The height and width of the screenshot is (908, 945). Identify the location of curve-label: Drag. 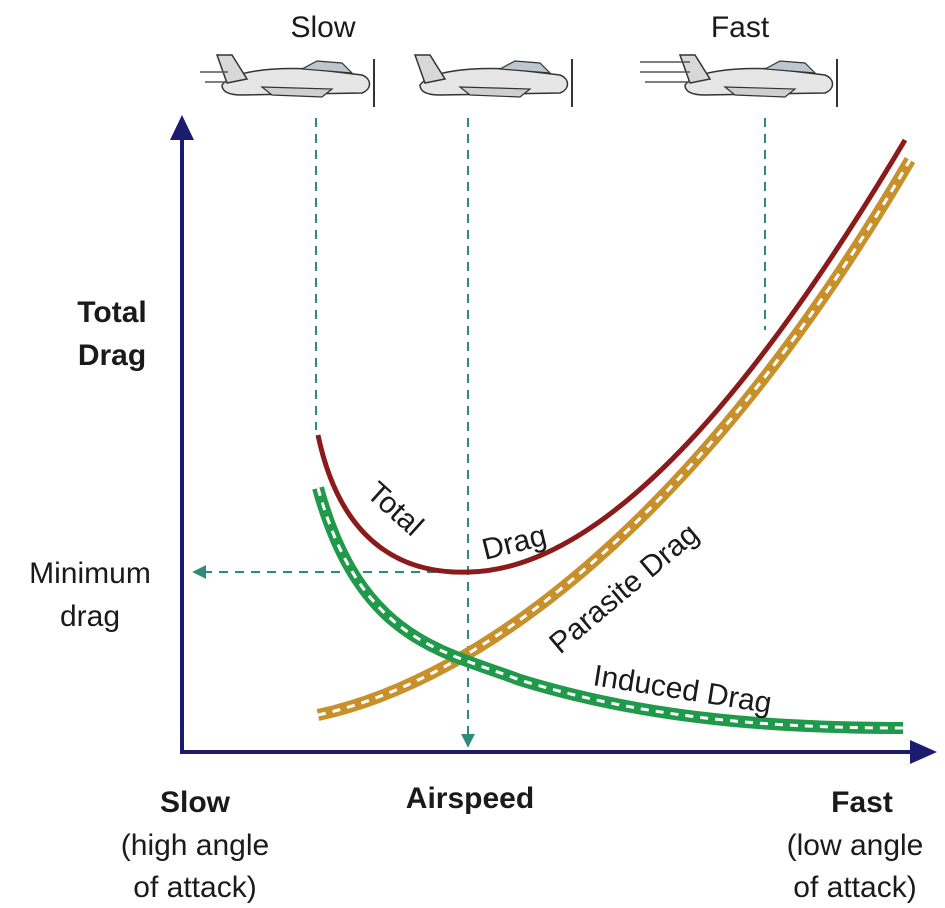
(514, 543).